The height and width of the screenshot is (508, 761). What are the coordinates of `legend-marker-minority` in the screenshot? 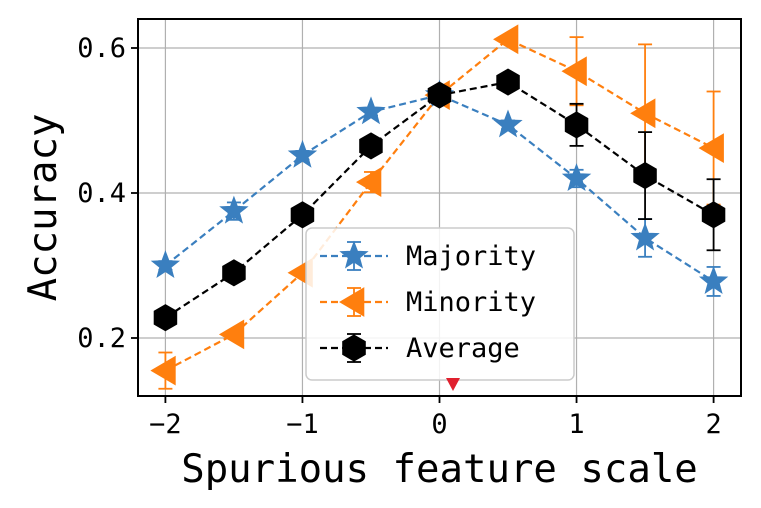 It's located at (352, 302).